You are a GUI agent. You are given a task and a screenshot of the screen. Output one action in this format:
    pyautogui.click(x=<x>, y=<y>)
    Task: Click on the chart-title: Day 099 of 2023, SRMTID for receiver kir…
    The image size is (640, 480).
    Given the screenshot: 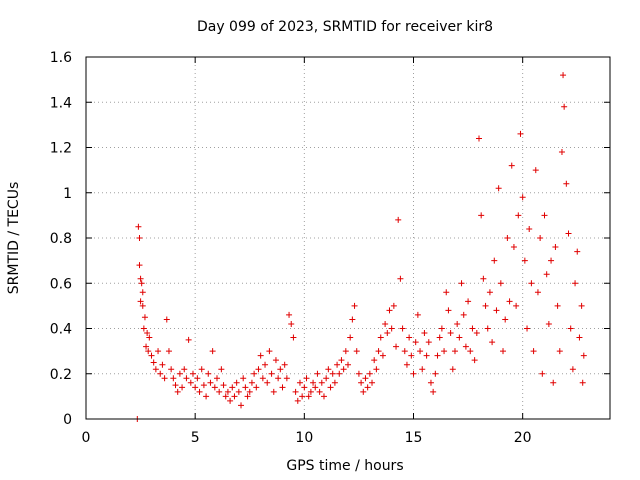 What is the action you would take?
    pyautogui.click(x=345, y=27)
    